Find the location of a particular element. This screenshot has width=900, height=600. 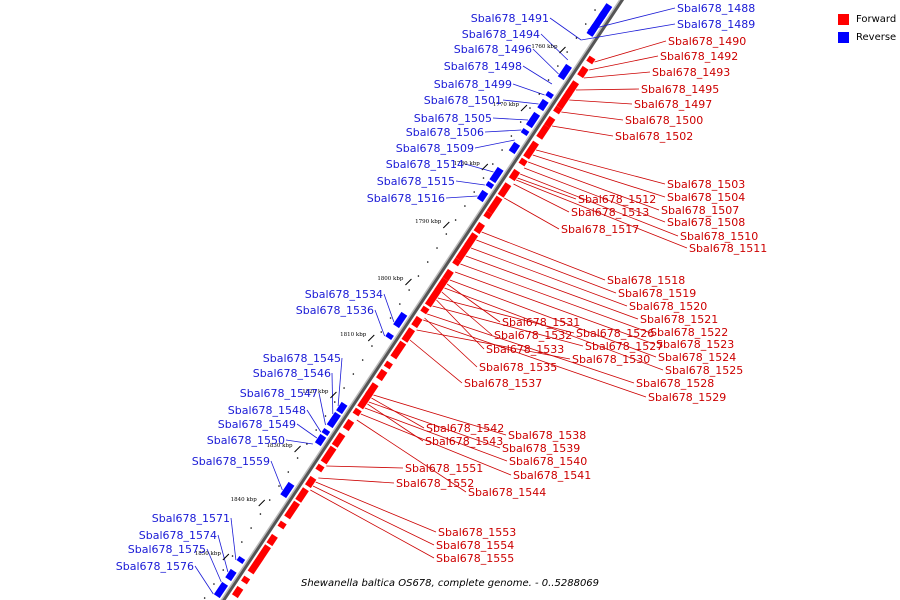

forward-gene-label: Sbal678_1530 is located at coordinates (611, 359).